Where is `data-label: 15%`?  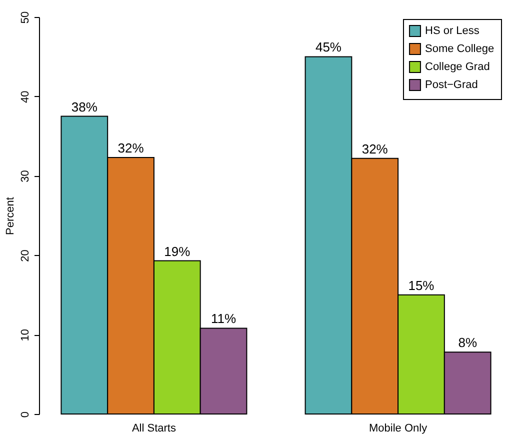
data-label: 15% is located at coordinates (421, 285).